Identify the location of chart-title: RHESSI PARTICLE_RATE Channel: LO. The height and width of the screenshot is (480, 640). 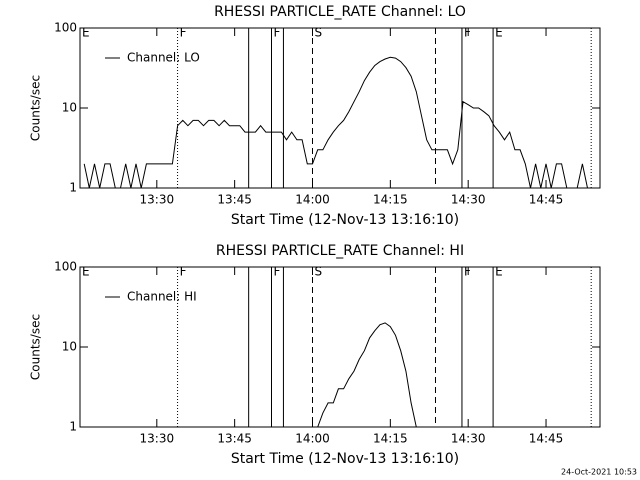
(340, 12).